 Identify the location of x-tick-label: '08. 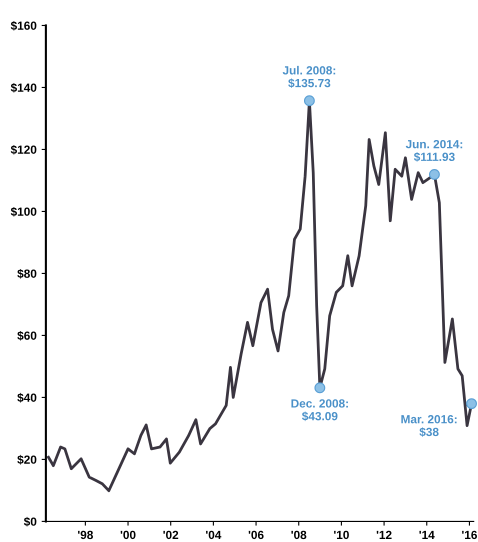
(298, 535).